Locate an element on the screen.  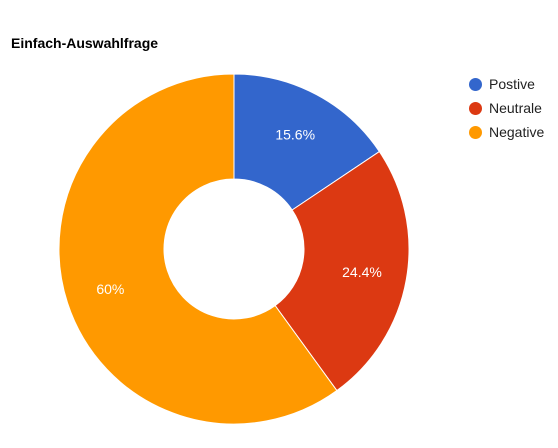
slice-label-negative: 60% is located at coordinates (110, 289).